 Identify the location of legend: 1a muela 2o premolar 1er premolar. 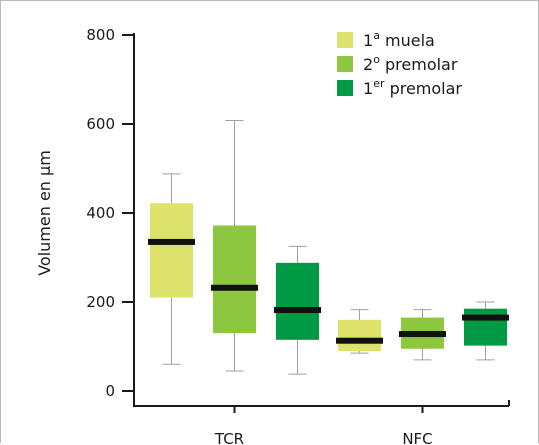
(399, 63).